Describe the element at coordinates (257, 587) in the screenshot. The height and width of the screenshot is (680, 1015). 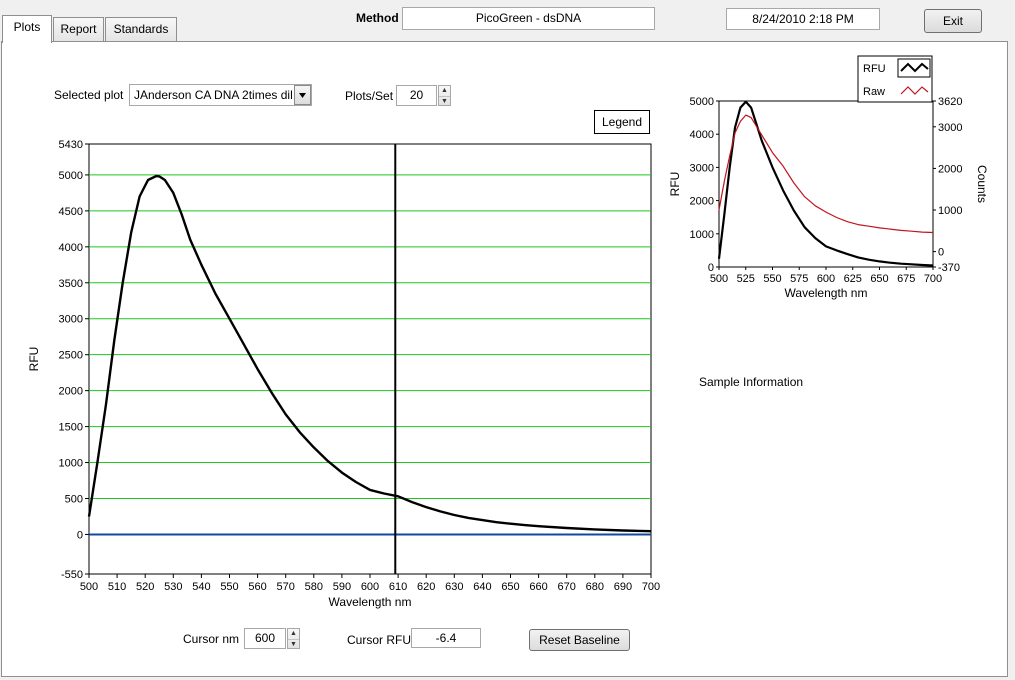
I see `x-tick-label: 560` at that location.